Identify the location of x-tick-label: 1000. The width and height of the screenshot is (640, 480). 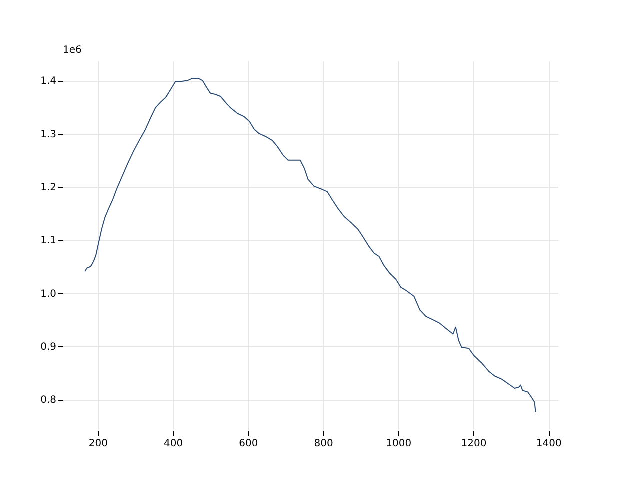
(399, 444).